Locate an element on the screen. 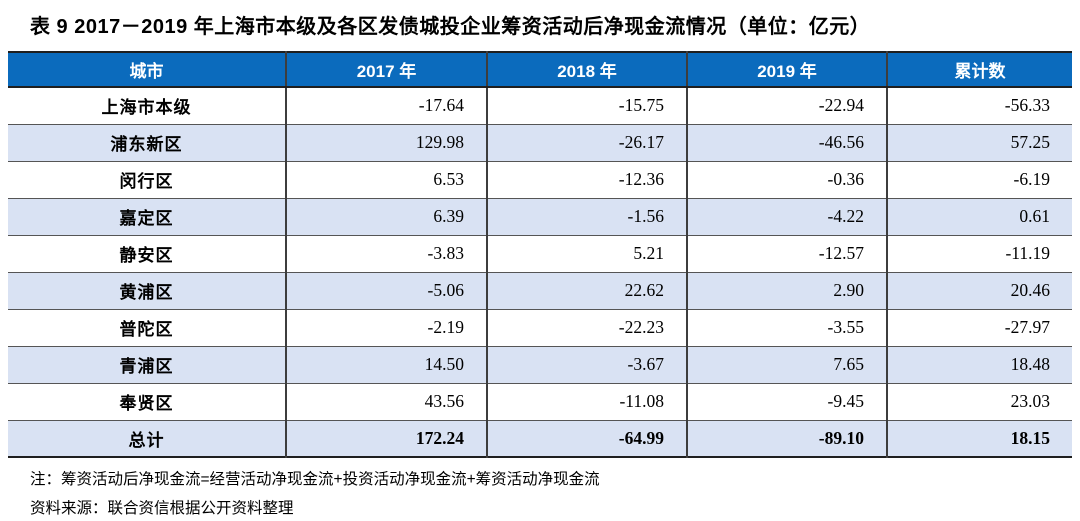 This screenshot has height=521, width=1080. value-cell: 5.21 is located at coordinates (587, 254).